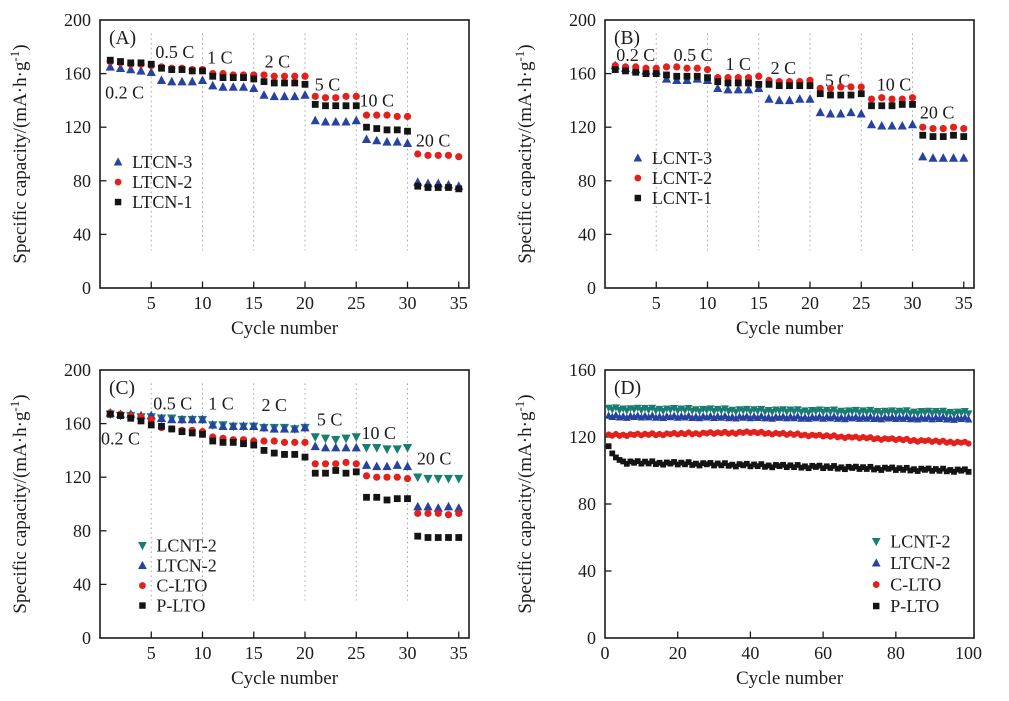 The height and width of the screenshot is (701, 1009). I want to click on legend-label-LTCN-3: LTCN-3, so click(162, 162).